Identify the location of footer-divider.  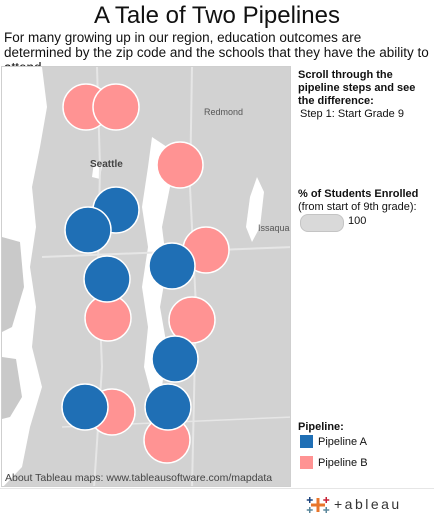
(217, 488).